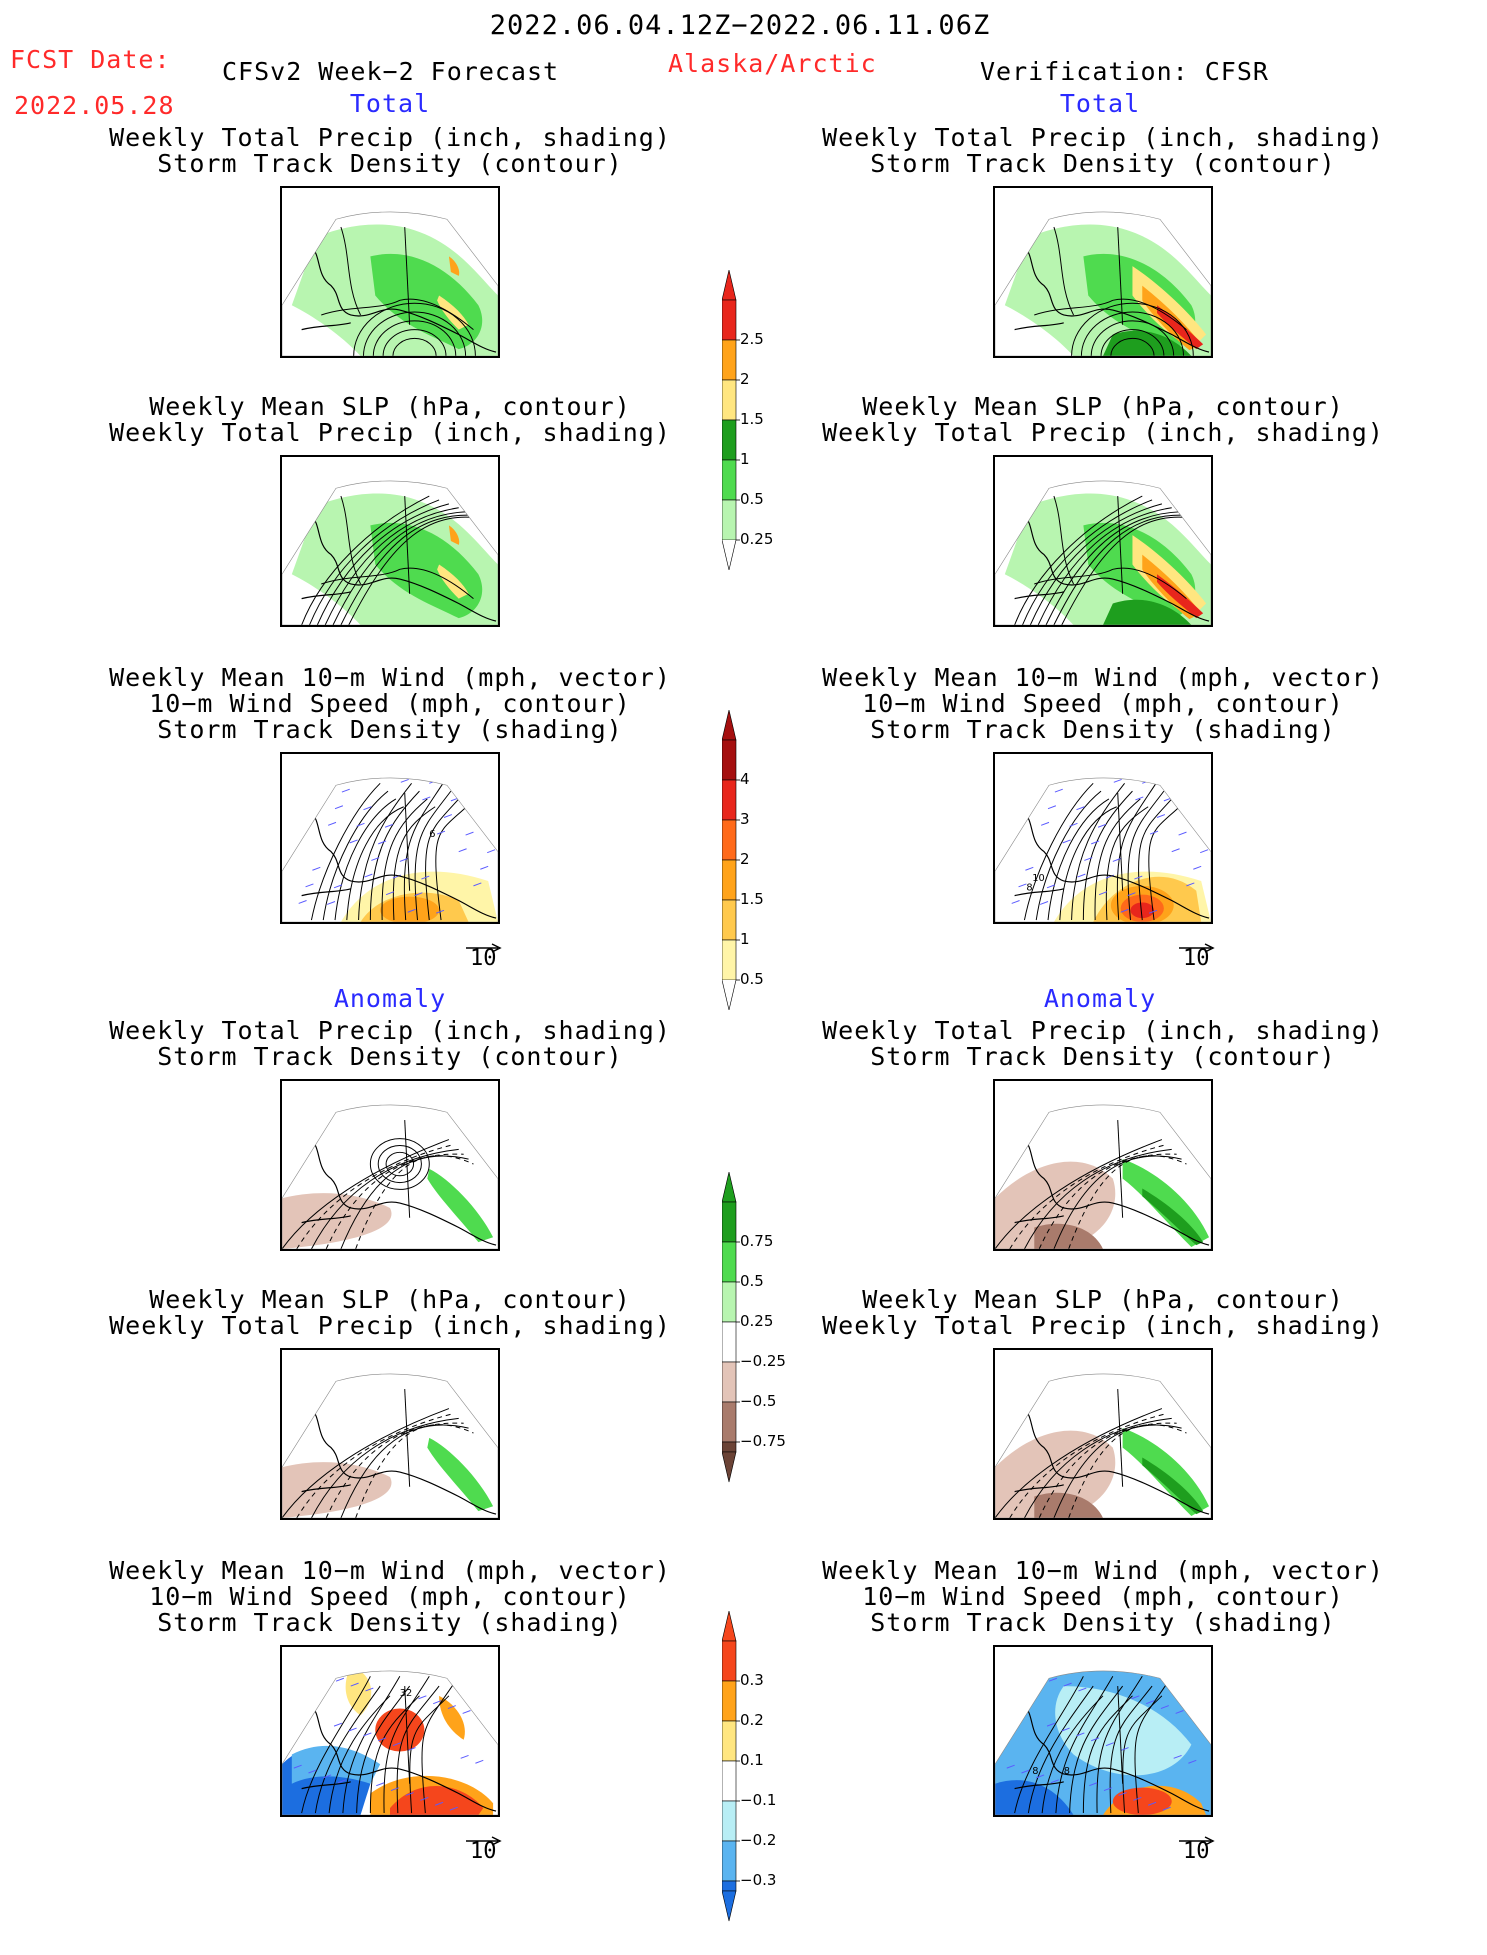 The height and width of the screenshot is (1955, 1487). What do you see at coordinates (763, 1361) in the screenshot?
I see `colorbar-tick-label-precip_anom-3: −0.25` at bounding box center [763, 1361].